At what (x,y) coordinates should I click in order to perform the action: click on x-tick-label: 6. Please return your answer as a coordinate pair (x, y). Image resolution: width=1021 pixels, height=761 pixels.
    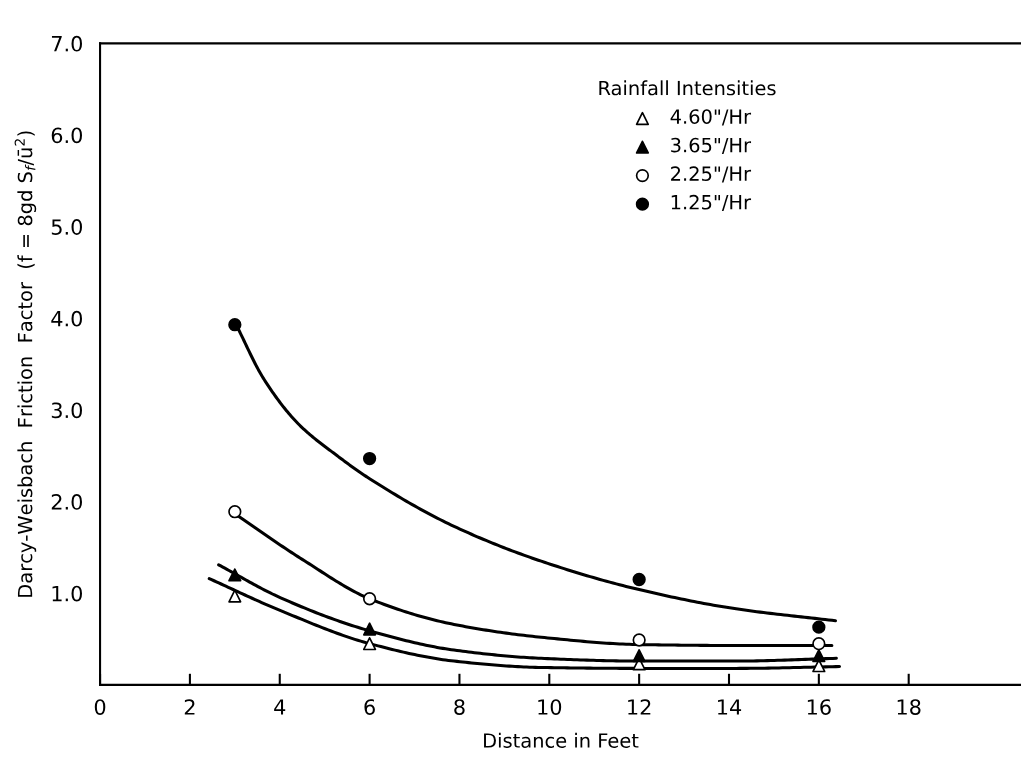
    Looking at the image, I should click on (369, 707).